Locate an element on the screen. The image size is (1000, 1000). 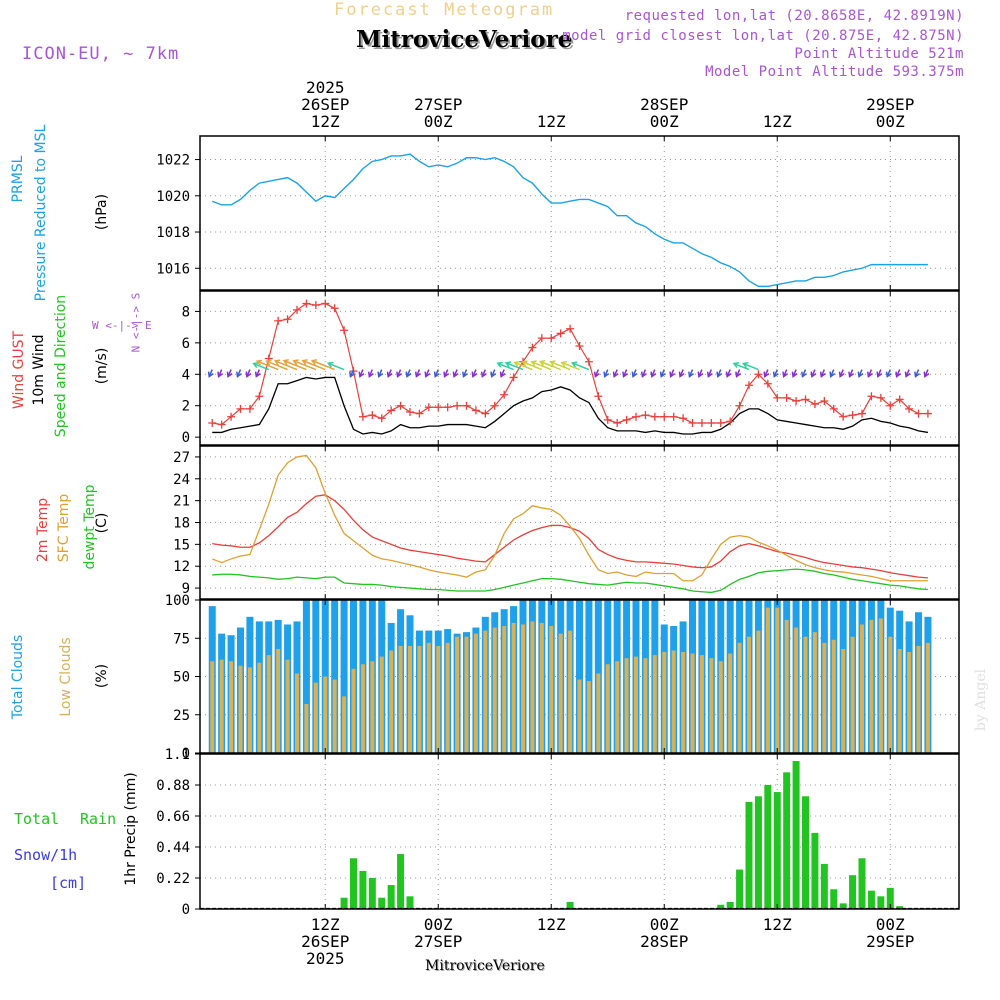
time-label-bottom: 00Z is located at coordinates (890, 924).